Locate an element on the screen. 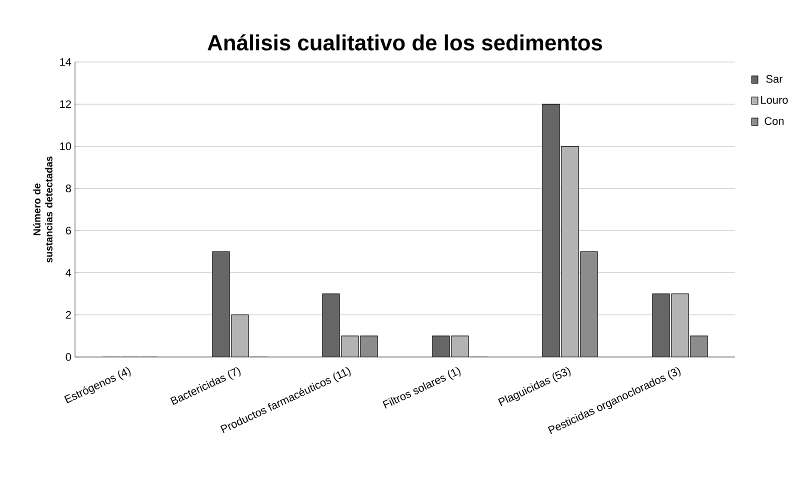  y-tick-label: 12 is located at coordinates (65, 104).